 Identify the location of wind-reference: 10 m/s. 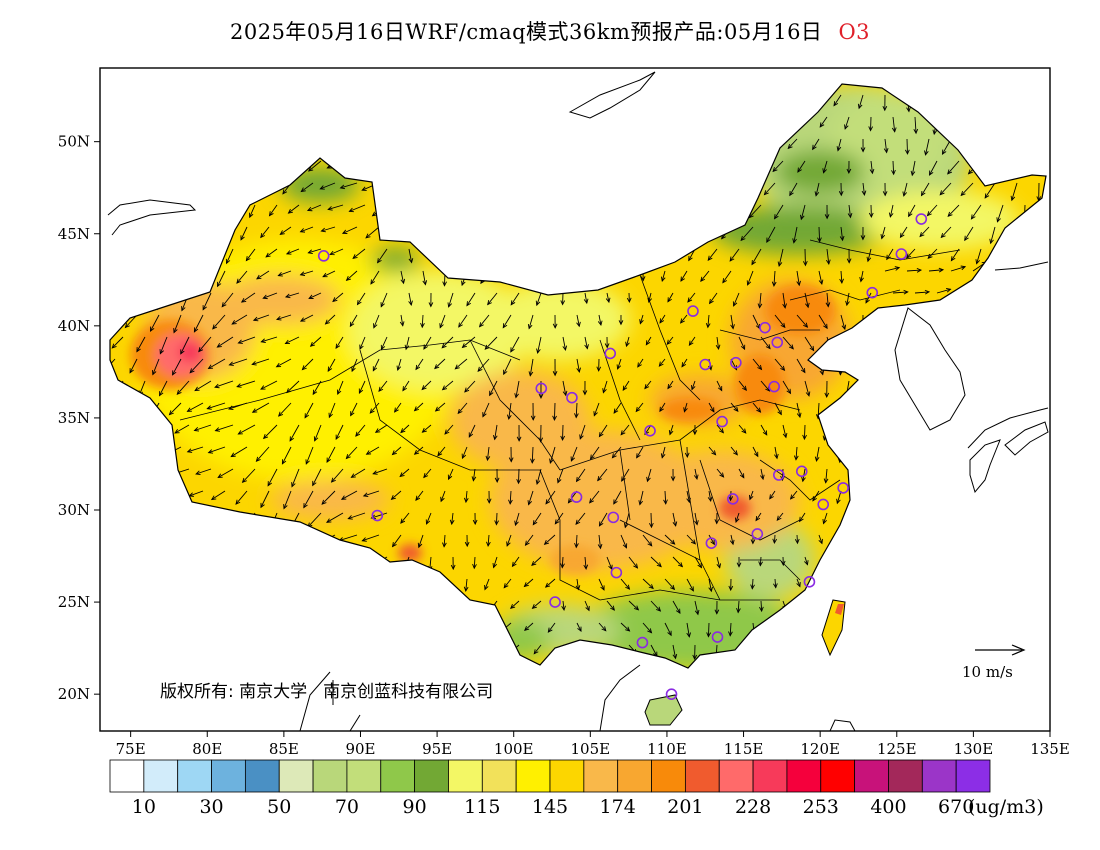
(994, 662).